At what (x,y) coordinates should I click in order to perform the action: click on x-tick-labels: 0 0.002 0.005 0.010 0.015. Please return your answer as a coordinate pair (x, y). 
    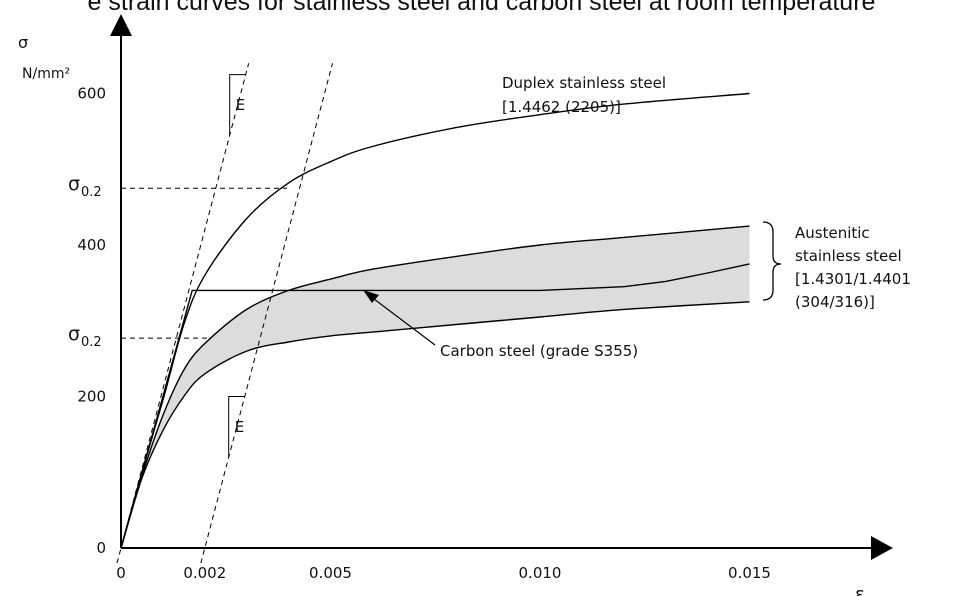
    Looking at the image, I should click on (443, 573).